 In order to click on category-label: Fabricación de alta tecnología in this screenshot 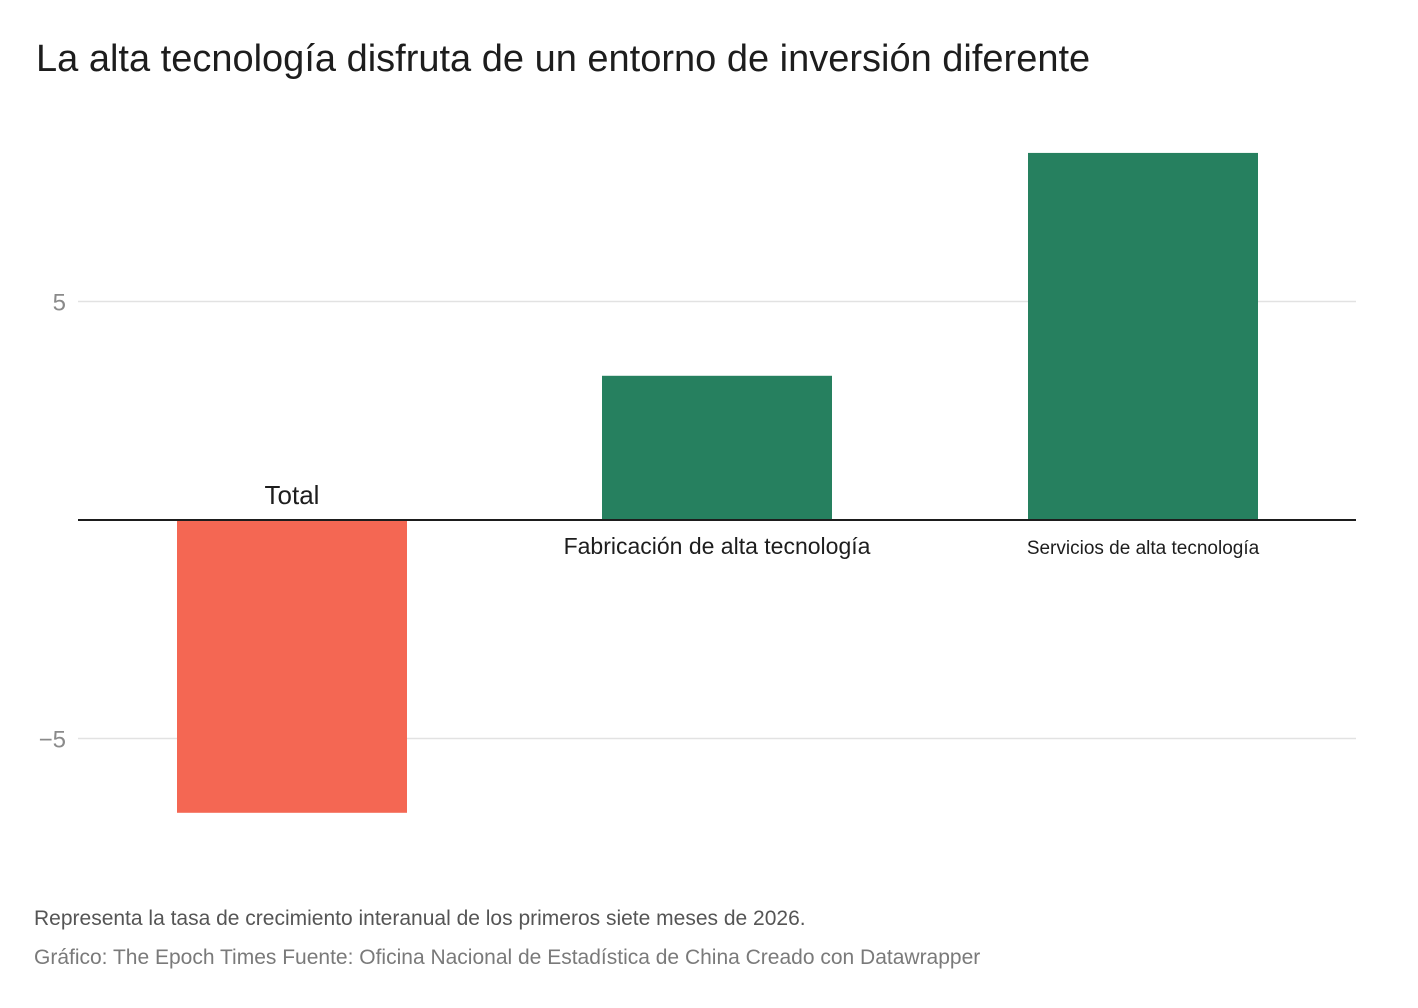, I will do `click(717, 546)`.